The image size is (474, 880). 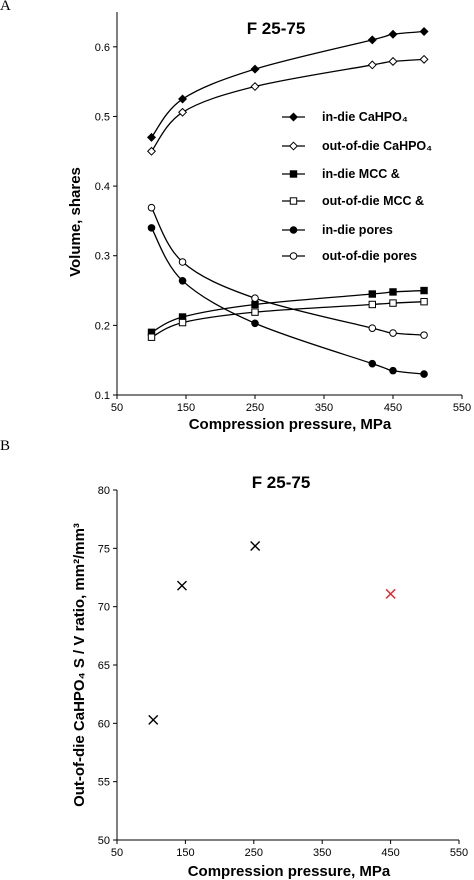 What do you see at coordinates (393, 408) in the screenshot?
I see `panel-a-x-tick-label: 450` at bounding box center [393, 408].